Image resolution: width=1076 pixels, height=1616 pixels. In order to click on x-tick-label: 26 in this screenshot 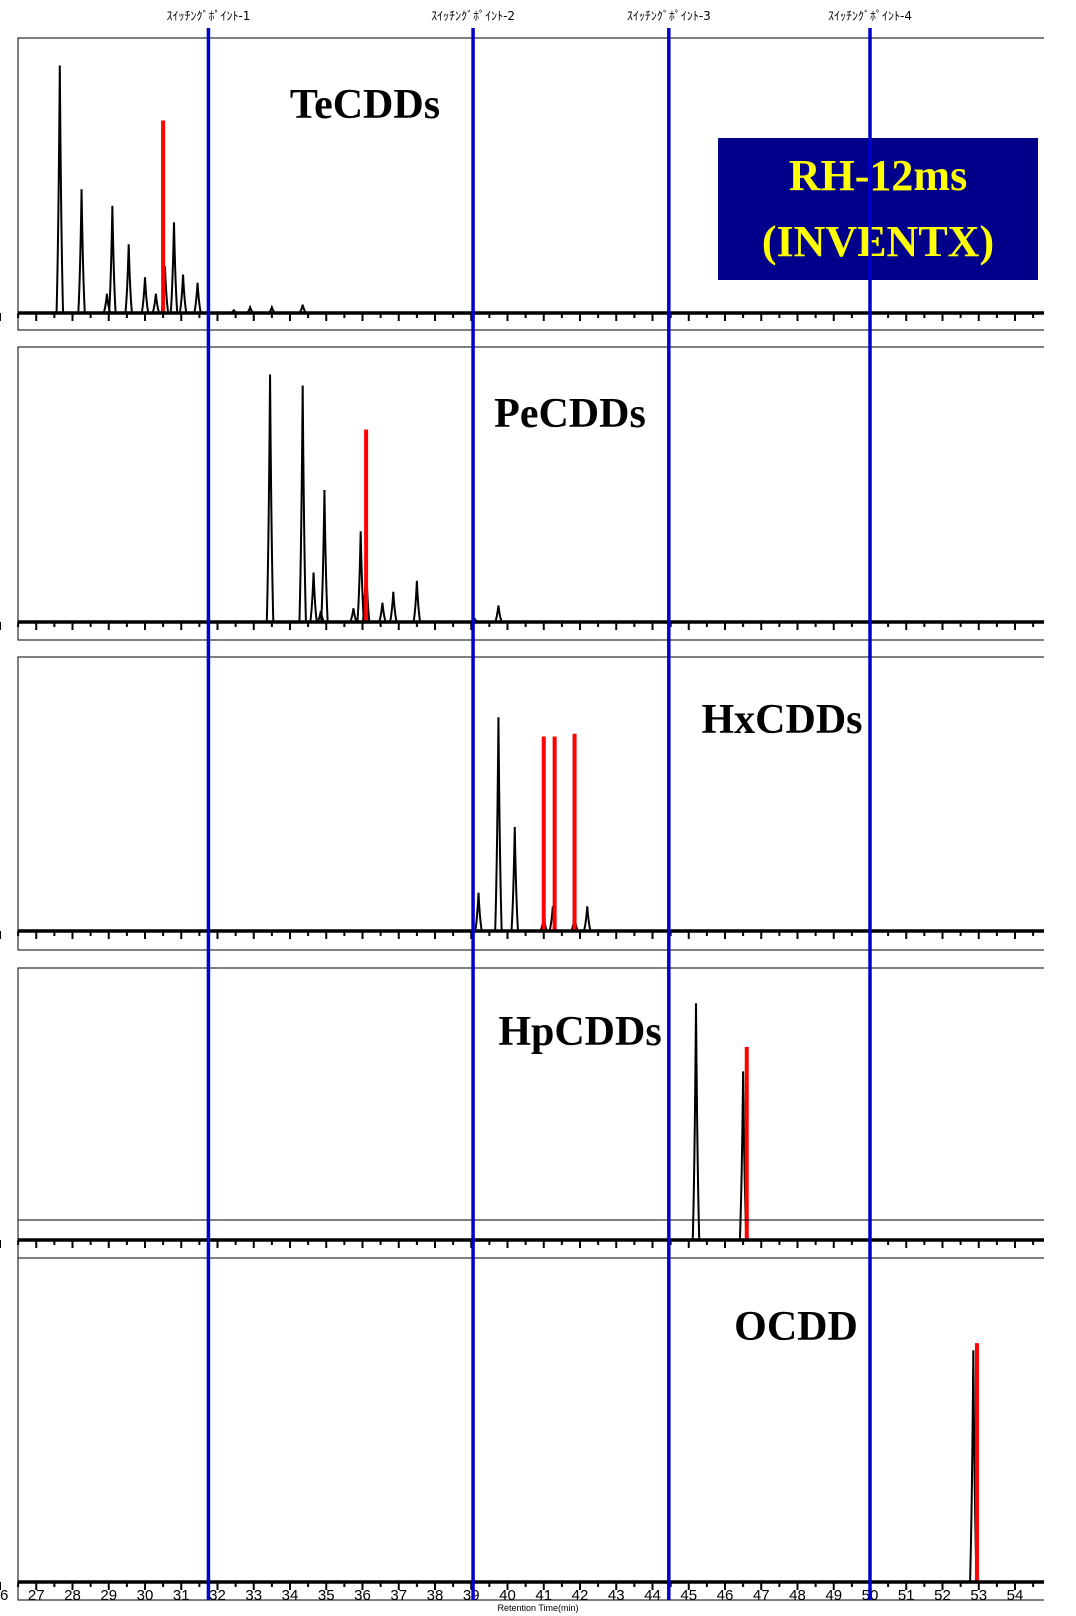, I will do `click(4, 1595)`.